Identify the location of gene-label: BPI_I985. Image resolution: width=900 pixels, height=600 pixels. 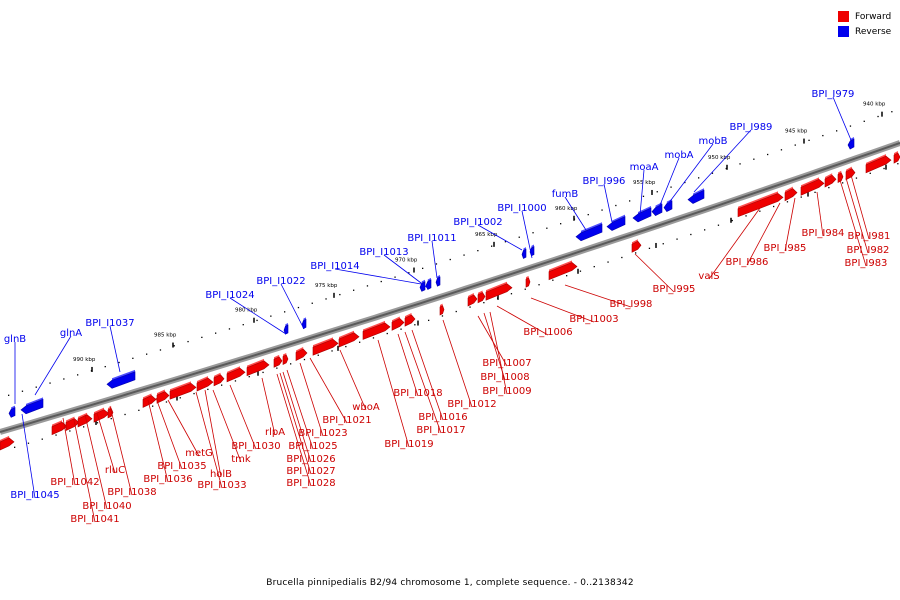
(785, 248).